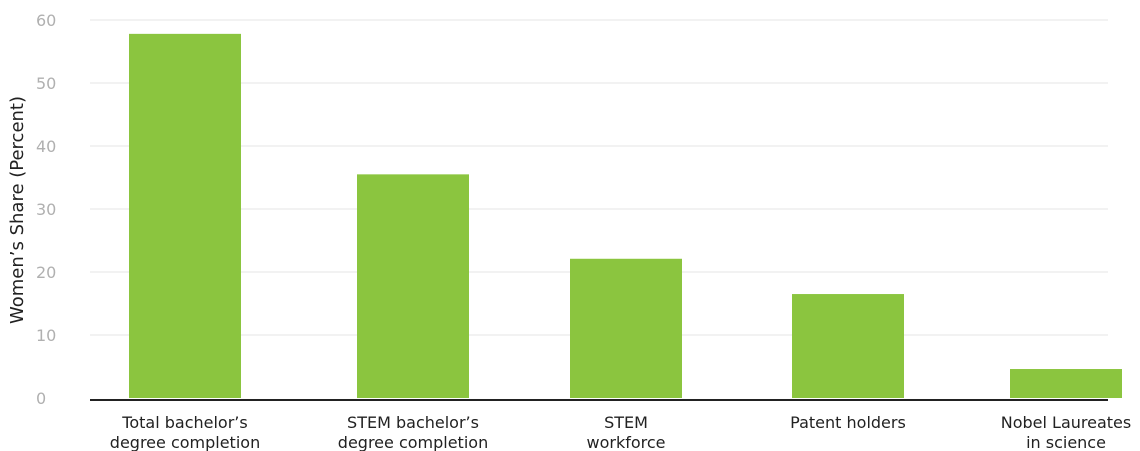 The image size is (1140, 451). I want to click on x-tick-label-0: Total bachelor’s degree completion, so click(185, 432).